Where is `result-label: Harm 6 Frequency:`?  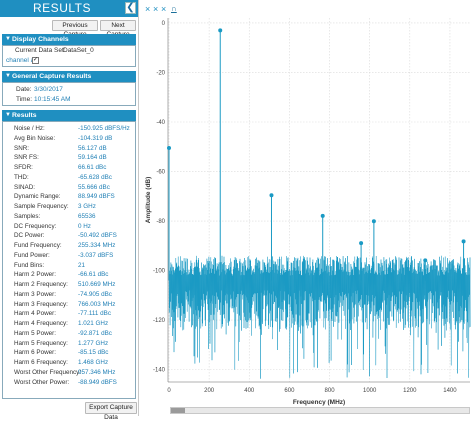
result-label: Harm 6 Frequency: is located at coordinates (41, 362).